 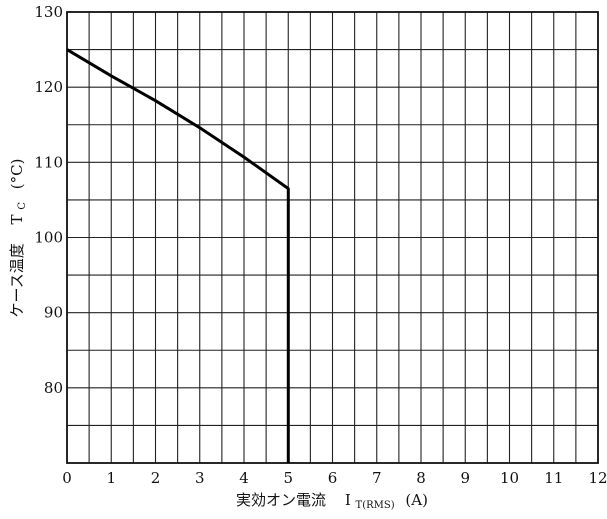 I want to click on x-tick-label: 5, so click(x=288, y=478).